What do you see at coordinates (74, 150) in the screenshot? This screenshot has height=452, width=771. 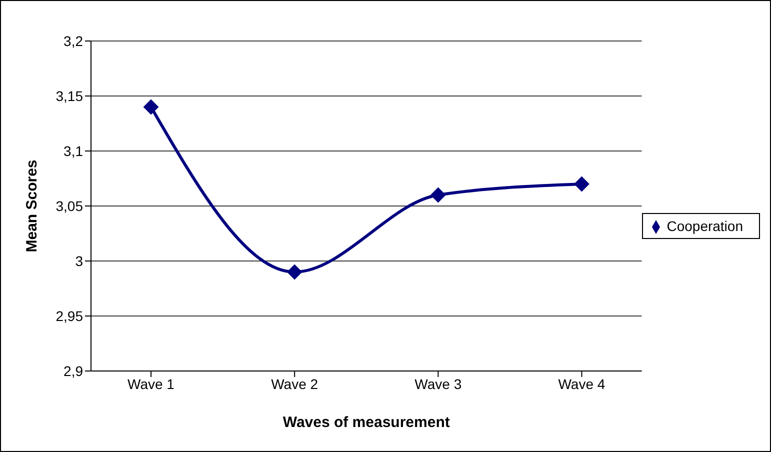 I see `y-tick-label: 3,1` at bounding box center [74, 150].